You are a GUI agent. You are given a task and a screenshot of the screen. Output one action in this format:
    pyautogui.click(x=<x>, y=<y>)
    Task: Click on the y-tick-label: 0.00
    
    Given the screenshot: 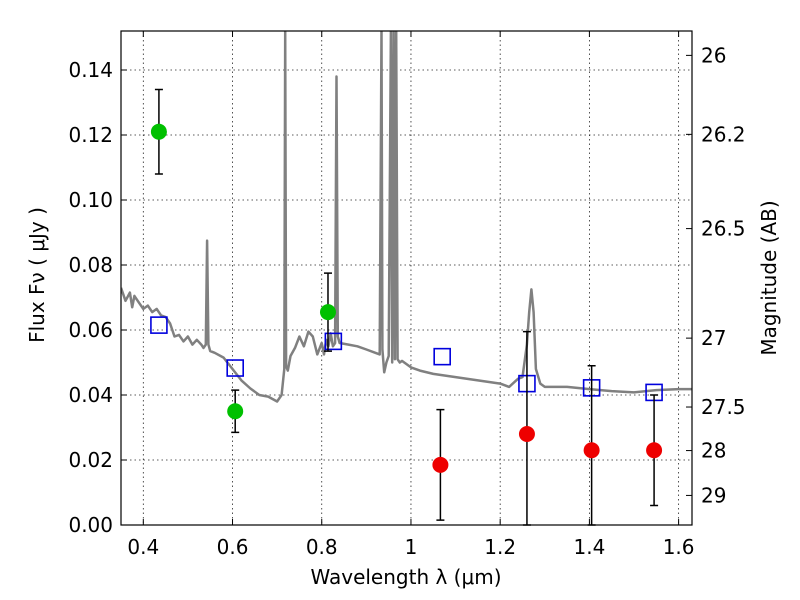 What is the action you would take?
    pyautogui.click(x=90, y=525)
    